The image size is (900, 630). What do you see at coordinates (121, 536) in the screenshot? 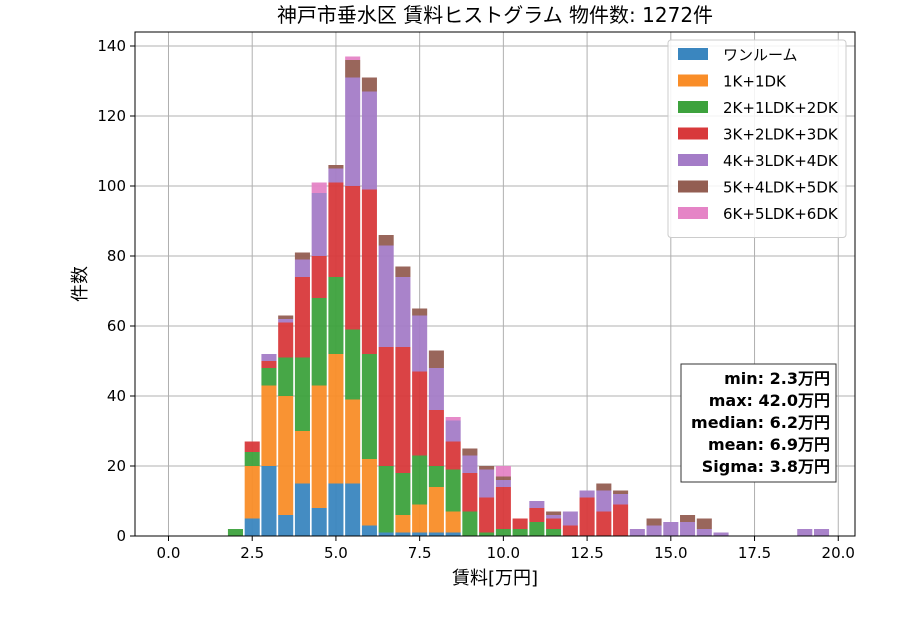
I see `y-tick-label: 0` at bounding box center [121, 536].